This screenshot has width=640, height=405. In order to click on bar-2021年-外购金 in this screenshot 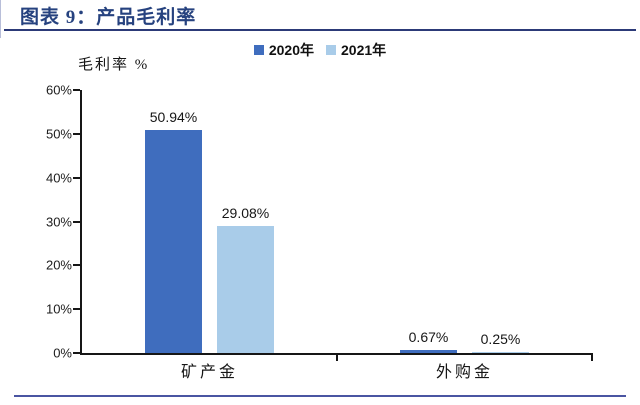, I will do `click(500, 352)`.